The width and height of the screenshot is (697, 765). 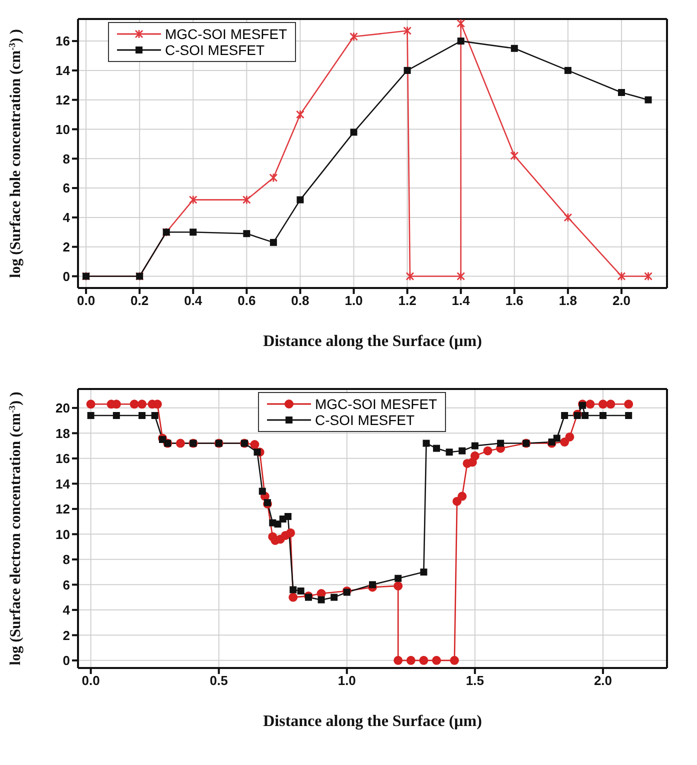 What do you see at coordinates (300, 300) in the screenshot?
I see `x-tick-label: 0.8` at bounding box center [300, 300].